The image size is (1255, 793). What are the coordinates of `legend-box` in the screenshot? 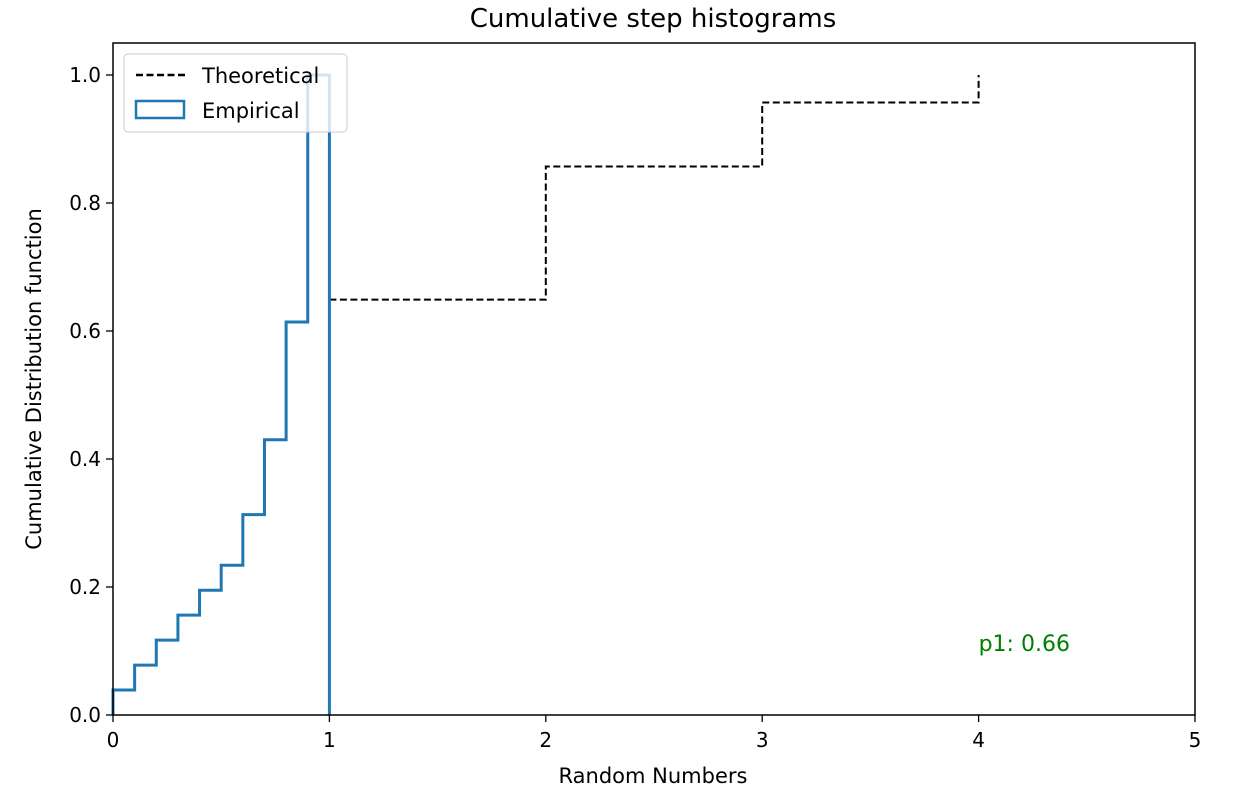 It's located at (235, 93).